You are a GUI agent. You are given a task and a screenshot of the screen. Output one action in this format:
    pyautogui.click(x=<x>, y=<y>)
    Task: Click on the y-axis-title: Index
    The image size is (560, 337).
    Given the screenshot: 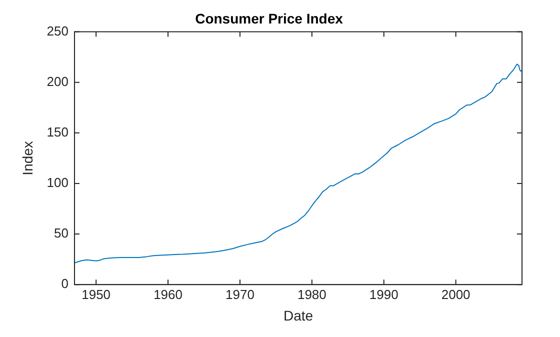 What is the action you would take?
    pyautogui.click(x=27, y=158)
    